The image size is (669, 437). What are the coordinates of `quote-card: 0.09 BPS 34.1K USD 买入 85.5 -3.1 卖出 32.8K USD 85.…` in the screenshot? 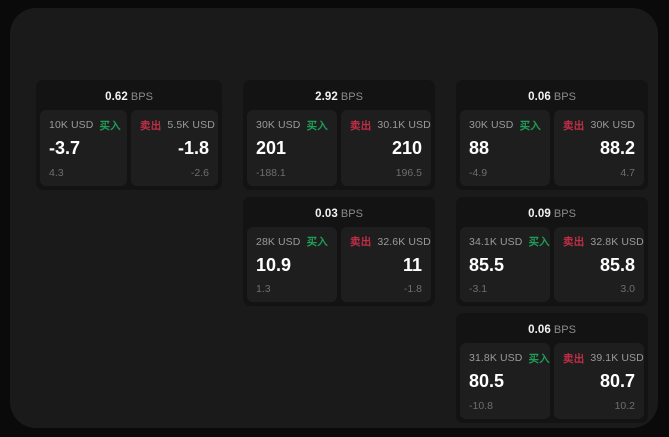 It's located at (552, 251).